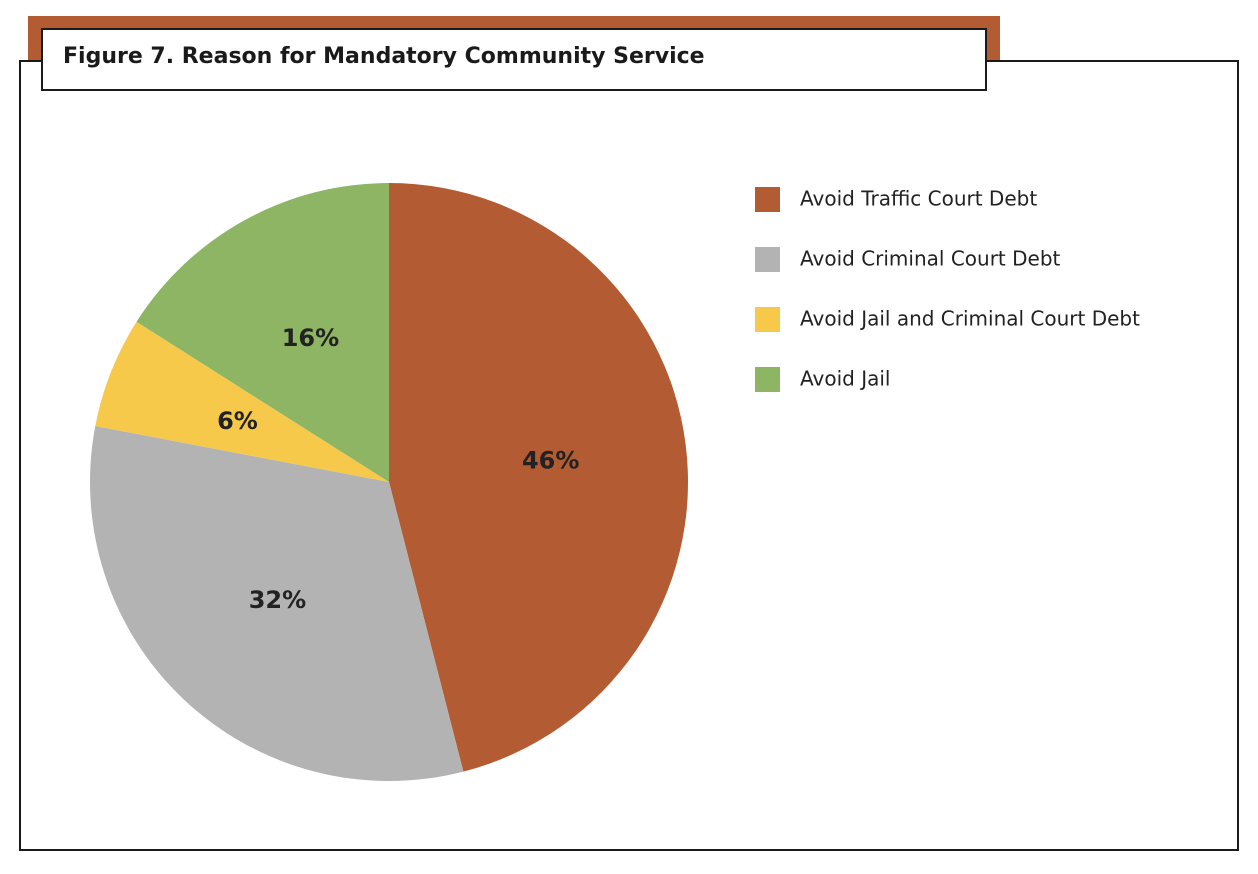 This screenshot has width=1258, height=874. What do you see at coordinates (970, 319) in the screenshot?
I see `legend-label: Avoid Jail and Criminal Court Debt` at bounding box center [970, 319].